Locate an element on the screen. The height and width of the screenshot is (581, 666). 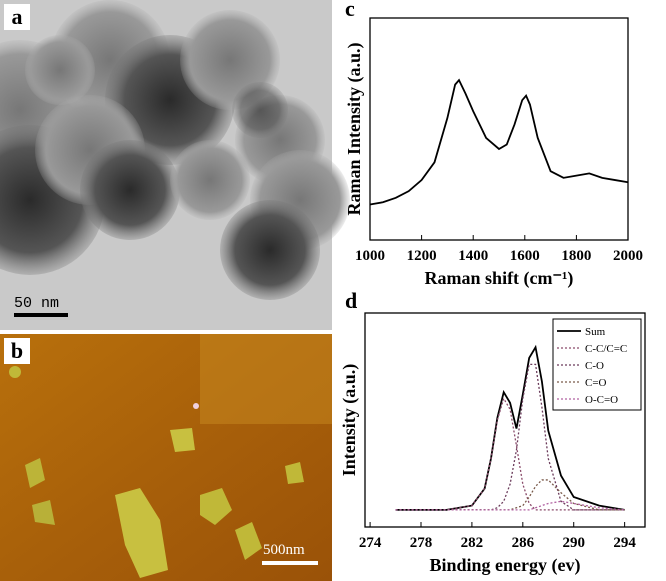
legend-label: Sum is located at coordinates (595, 332).